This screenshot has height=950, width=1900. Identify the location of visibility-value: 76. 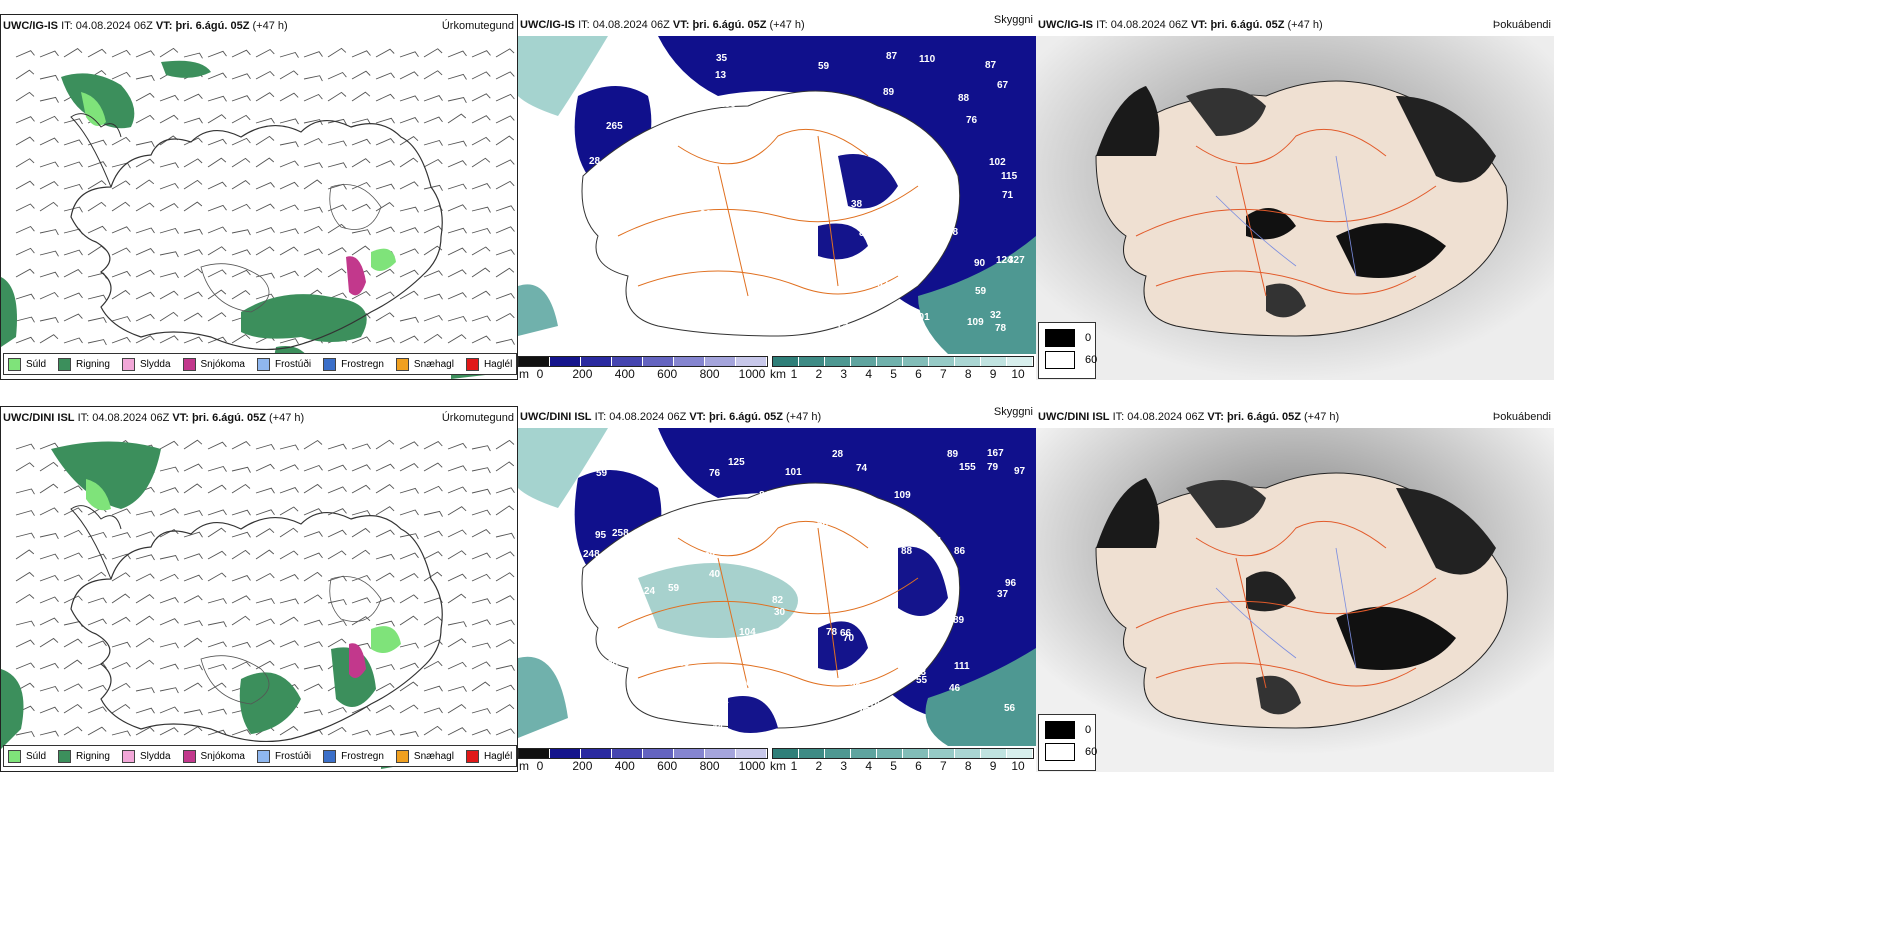
(681, 553).